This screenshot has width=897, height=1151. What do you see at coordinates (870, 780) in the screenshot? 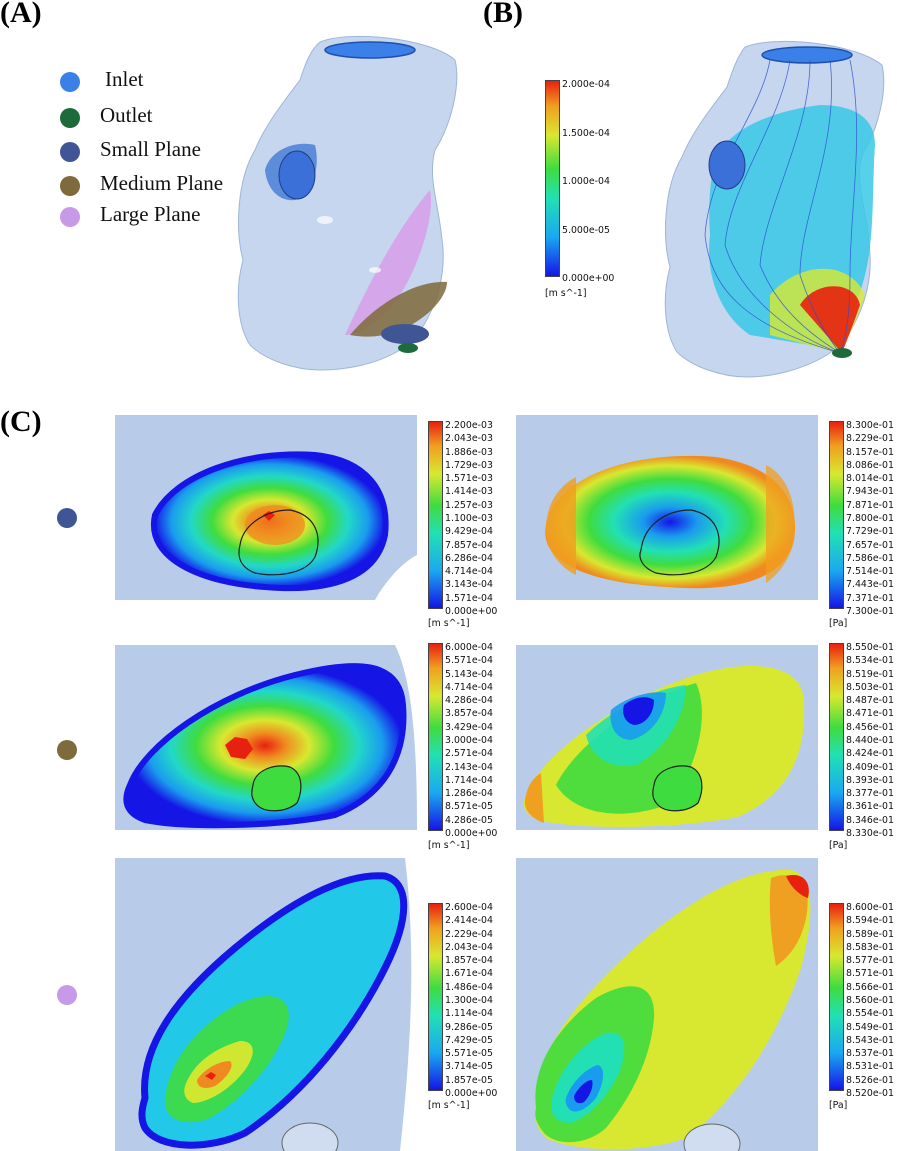
I see `colorbar-tick: 8.393e-01` at bounding box center [870, 780].